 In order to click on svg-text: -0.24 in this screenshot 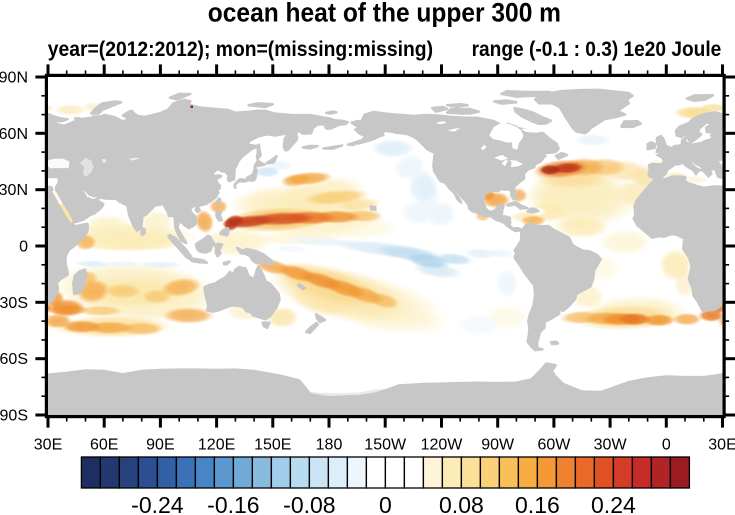, I will do `click(157, 503)`.